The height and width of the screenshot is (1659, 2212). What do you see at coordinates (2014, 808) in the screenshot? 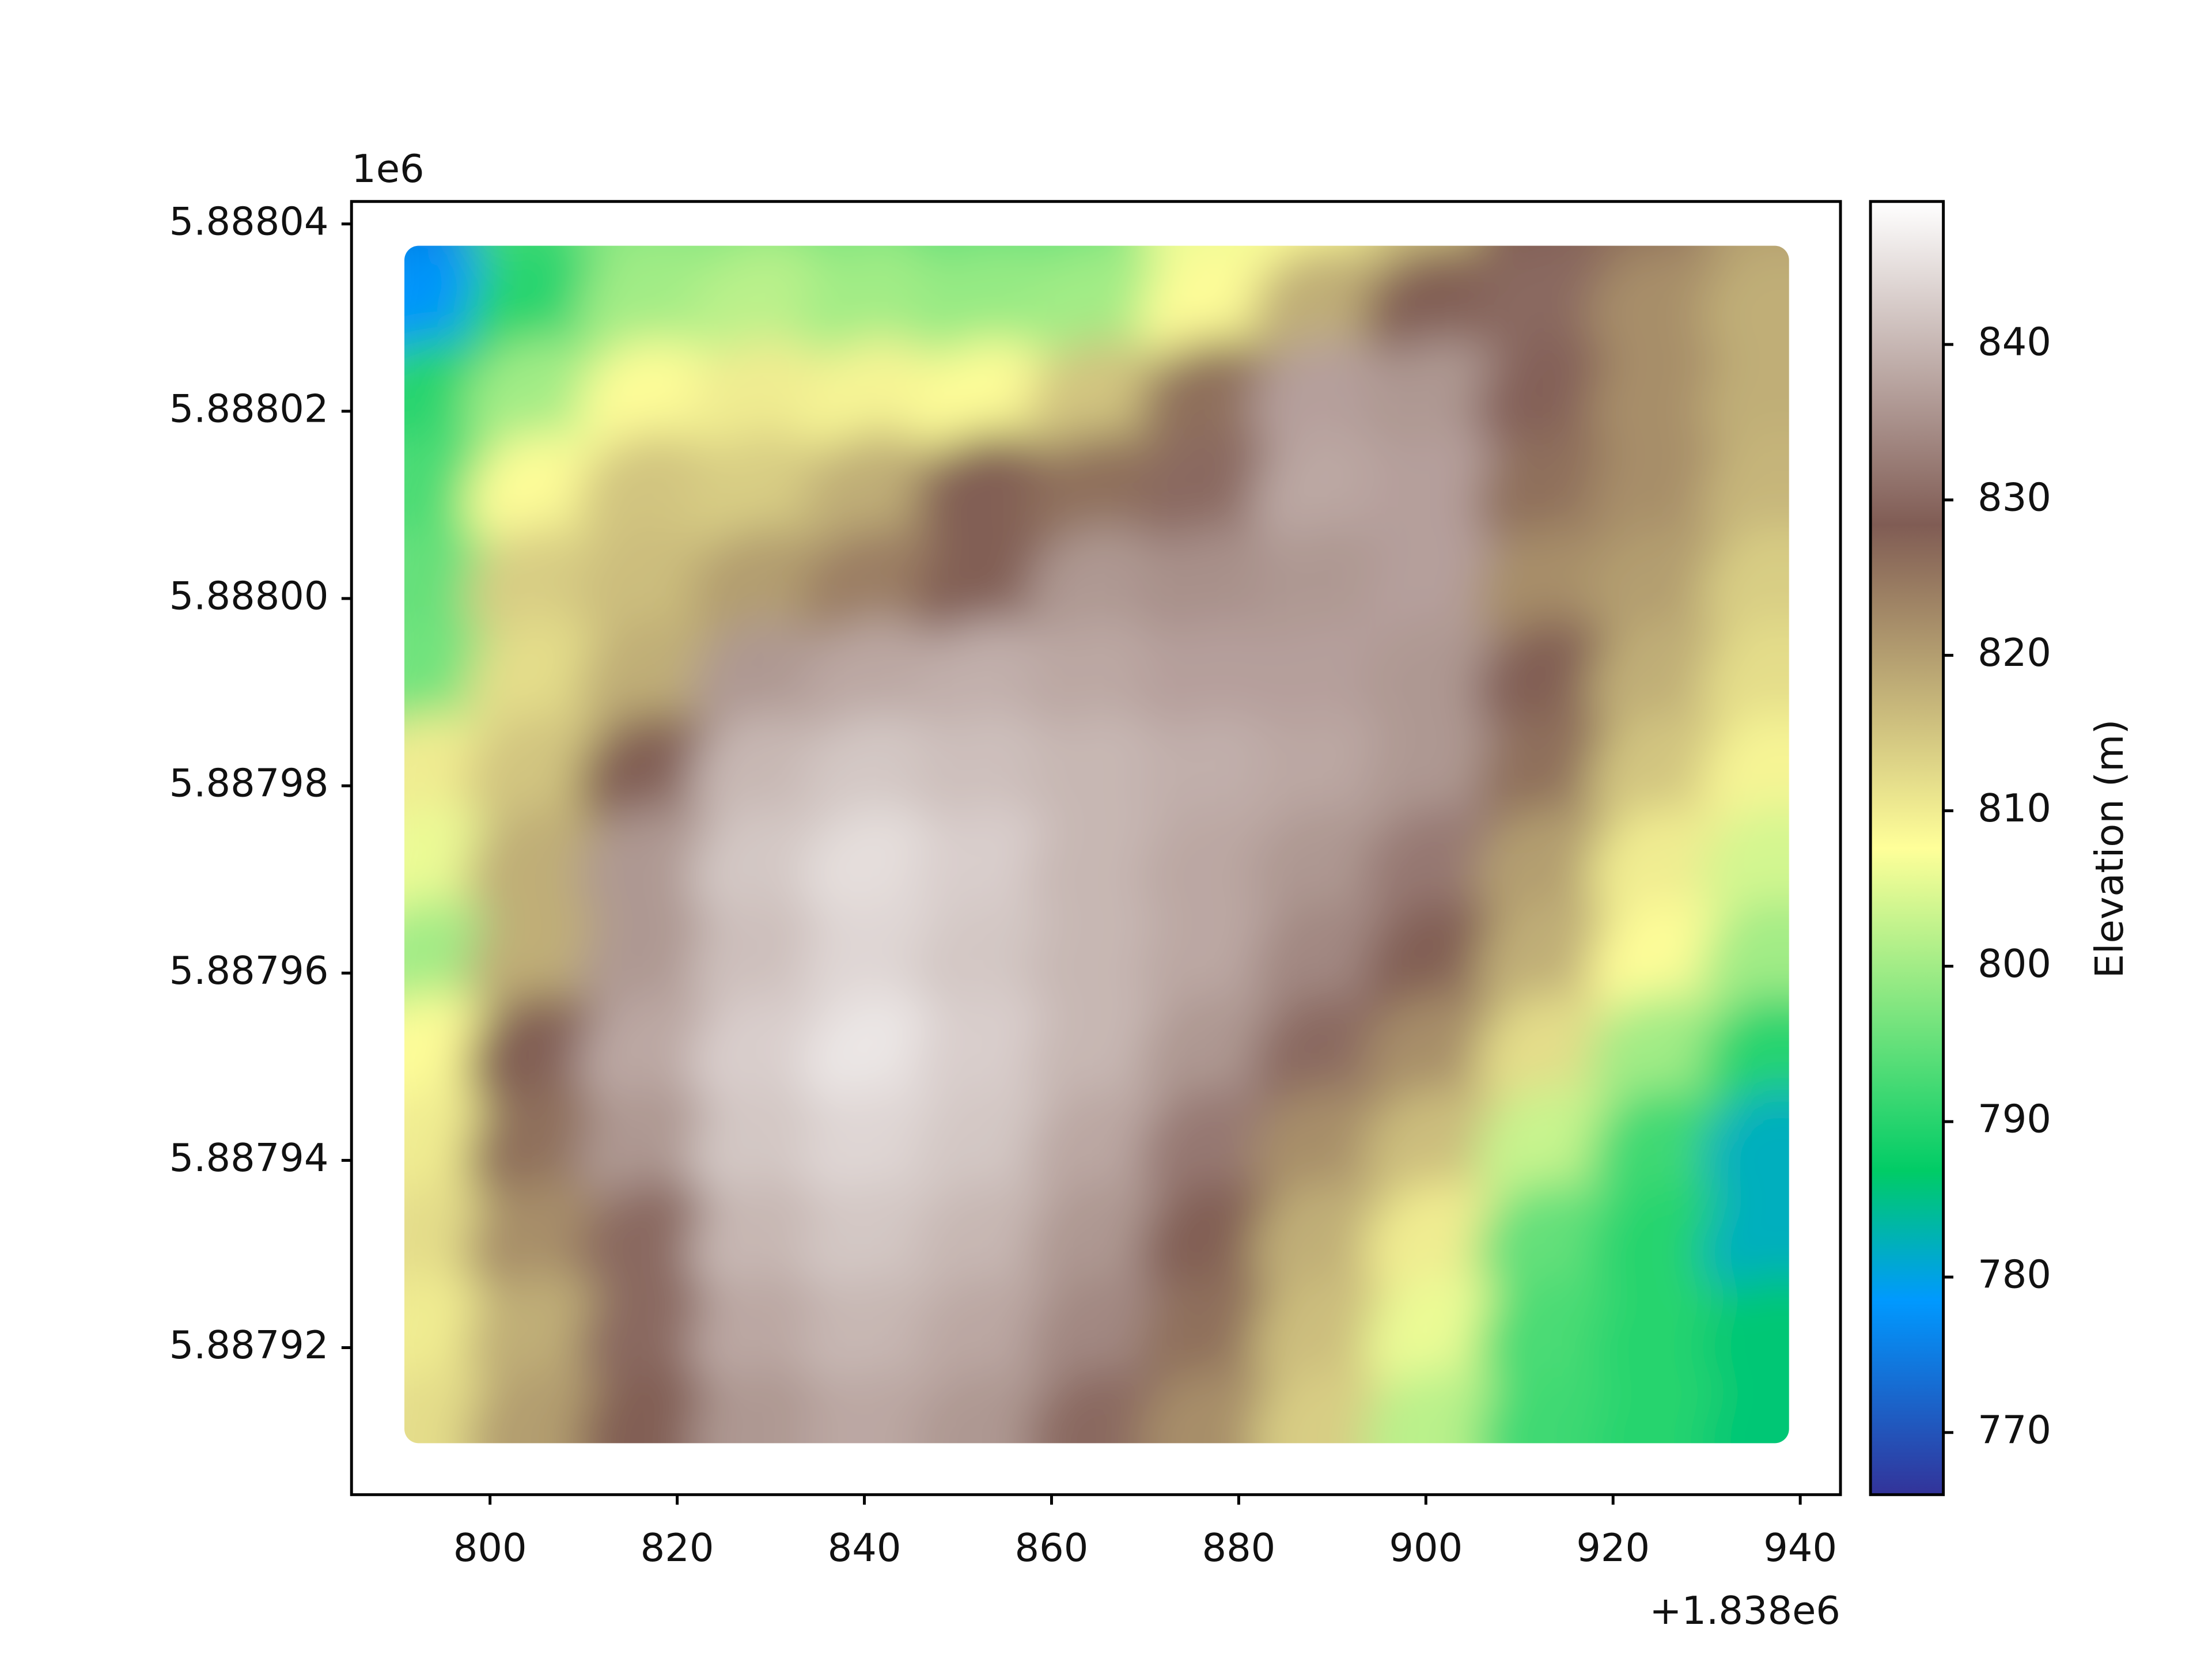
I see `colorbar-tick-label: 810` at bounding box center [2014, 808].